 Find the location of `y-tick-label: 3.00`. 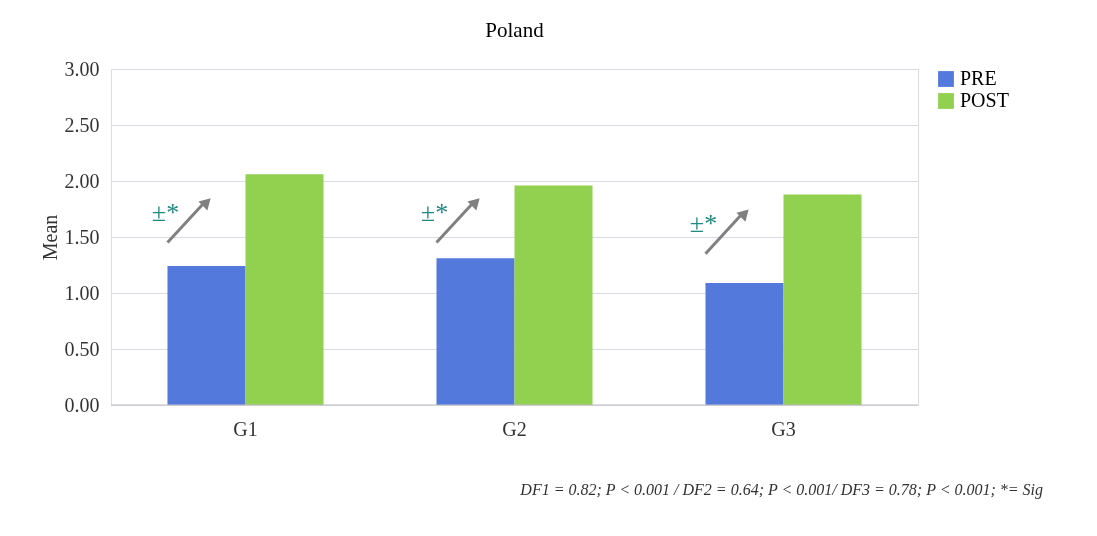

y-tick-label: 3.00 is located at coordinates (82, 68).